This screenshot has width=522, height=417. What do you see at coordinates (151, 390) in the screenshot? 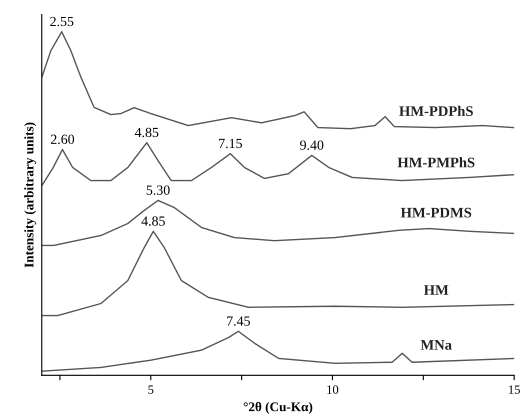
I see `x-tick-label: 5` at bounding box center [151, 390].